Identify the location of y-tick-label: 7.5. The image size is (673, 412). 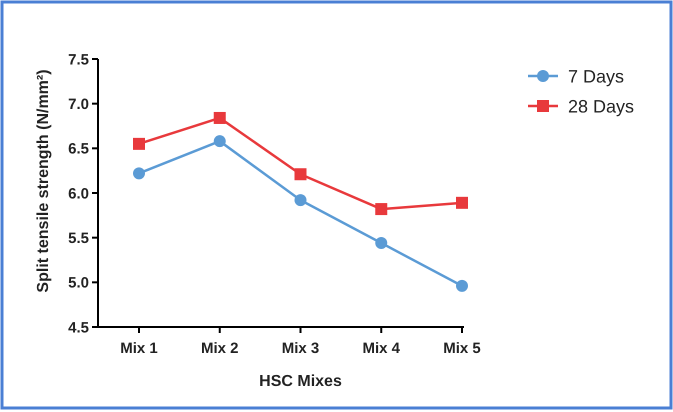
(78, 59).